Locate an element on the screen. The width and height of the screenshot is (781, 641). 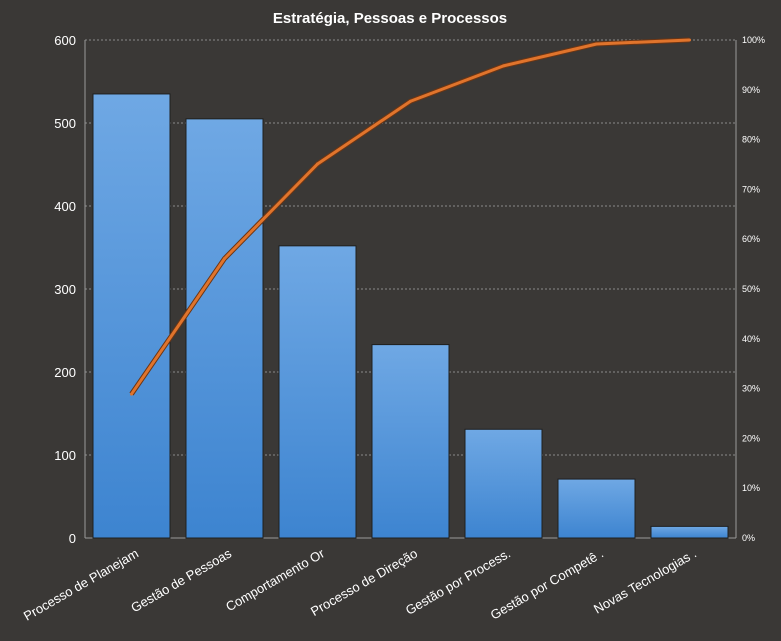
y-tick-label: 200 is located at coordinates (65, 372).